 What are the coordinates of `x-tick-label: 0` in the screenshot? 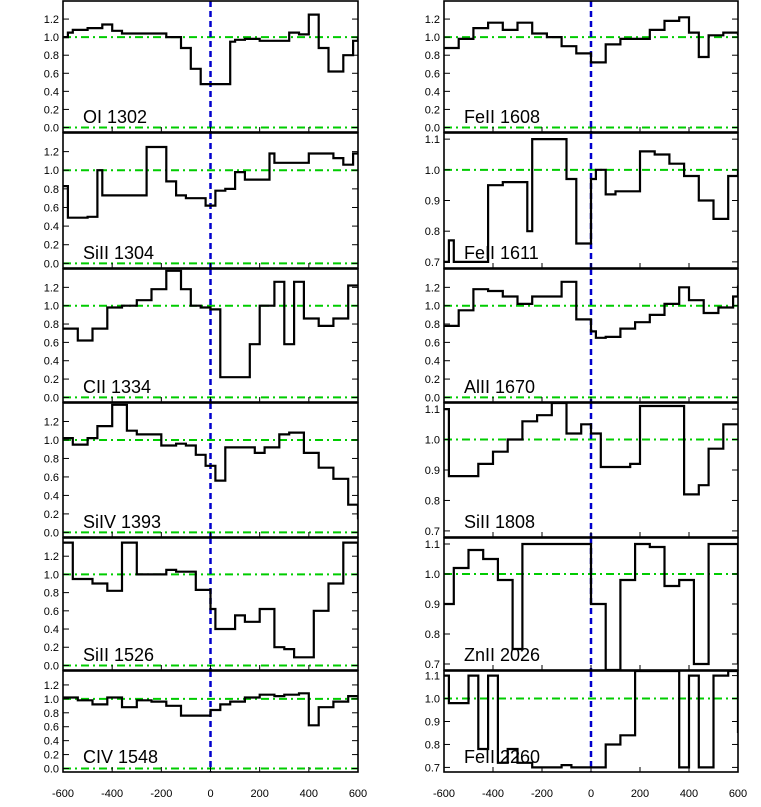 It's located at (591, 794).